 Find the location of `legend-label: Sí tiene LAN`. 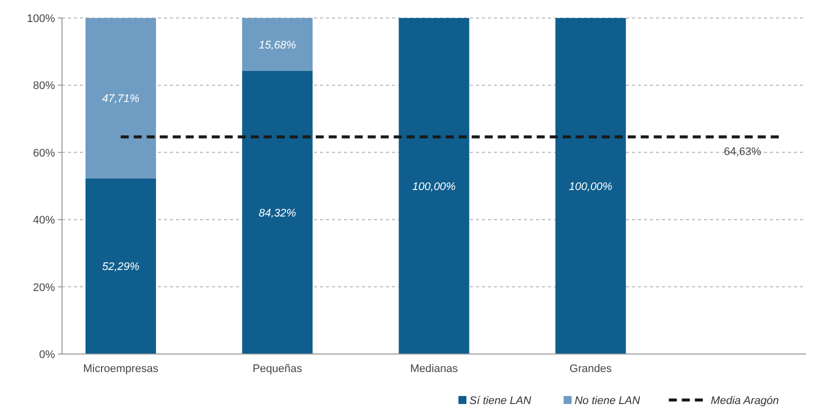

legend-label: Sí tiene LAN is located at coordinates (500, 401).